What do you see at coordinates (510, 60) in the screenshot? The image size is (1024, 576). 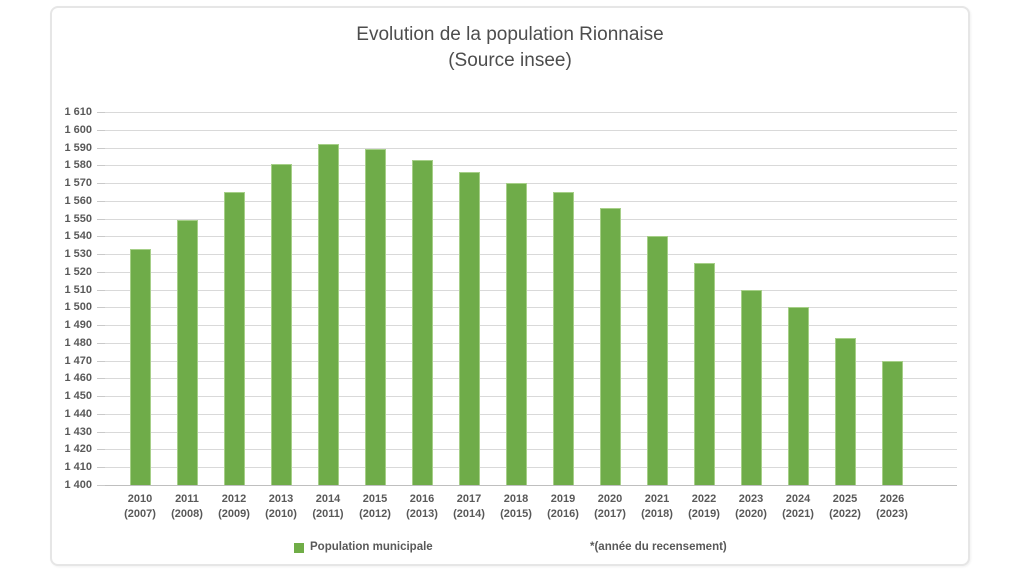 I see `chart-title-line2: (Source insee)` at bounding box center [510, 60].